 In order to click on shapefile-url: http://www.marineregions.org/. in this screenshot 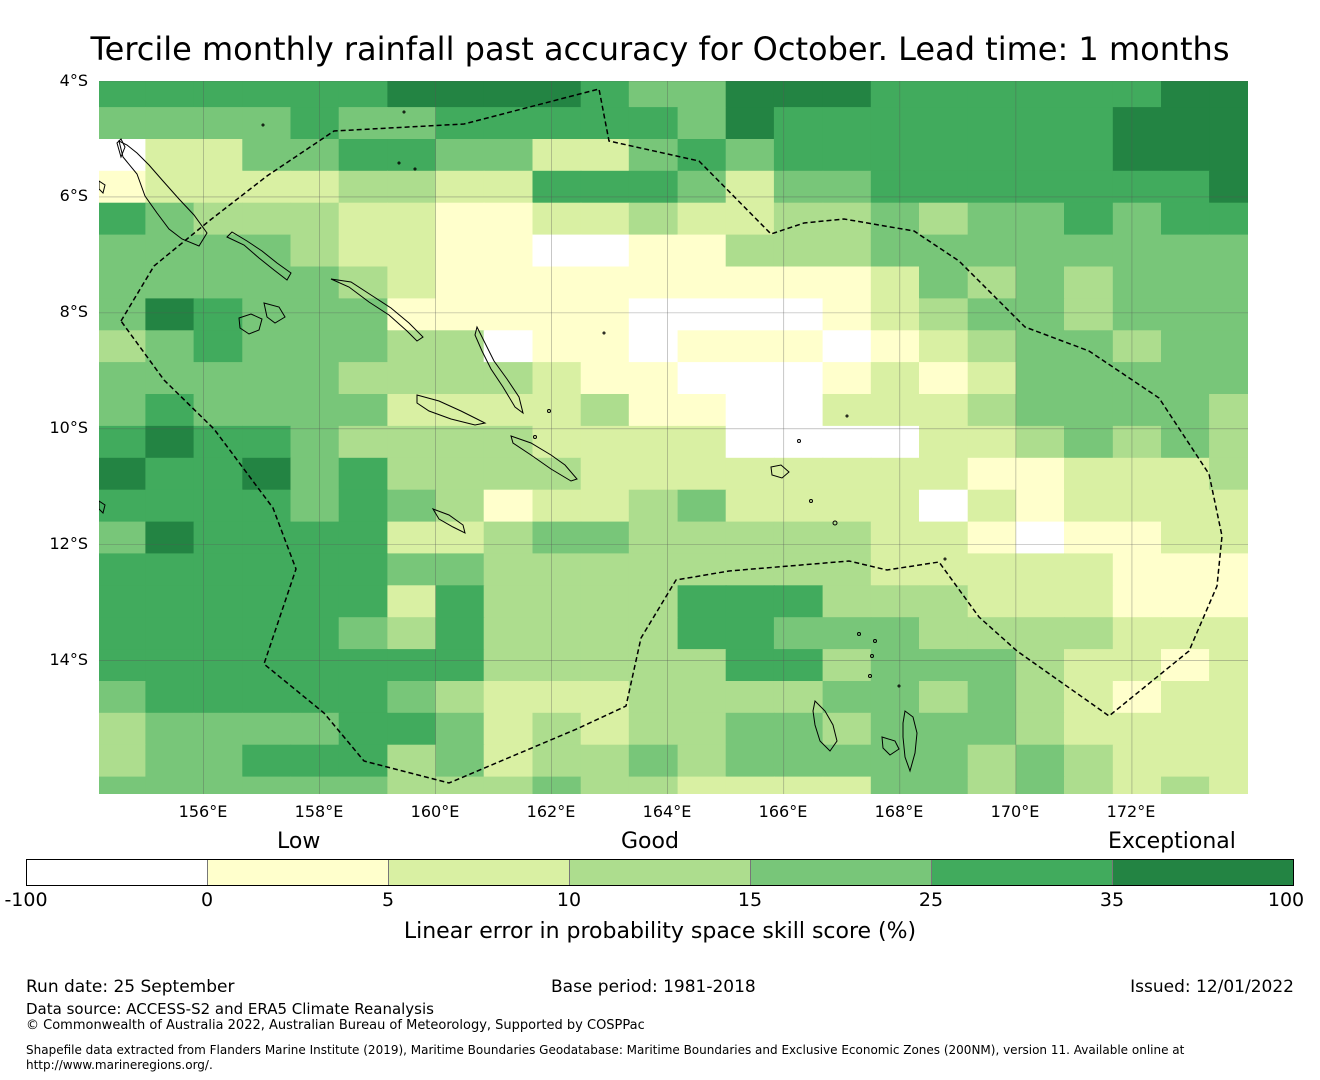, I will do `click(119, 1065)`.